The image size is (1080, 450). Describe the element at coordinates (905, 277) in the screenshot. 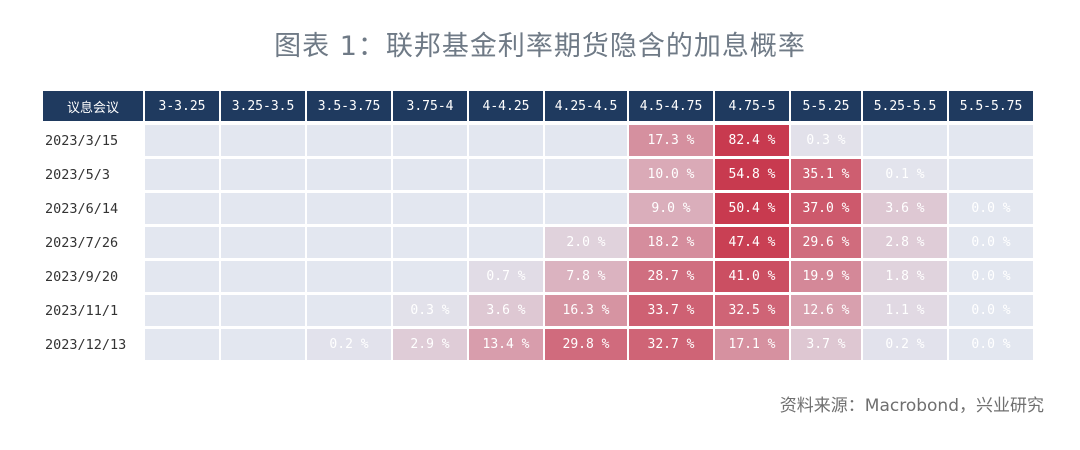

I see `probability-cell: 1.8 %` at that location.